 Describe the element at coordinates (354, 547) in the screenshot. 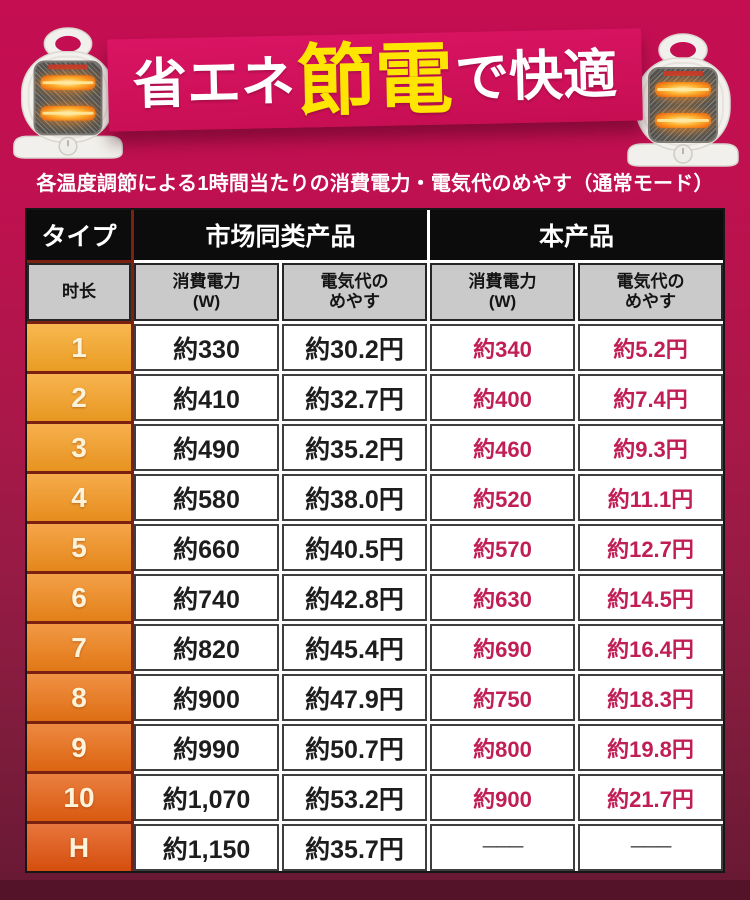

I see `market-cost-cell: 約40.5円` at that location.